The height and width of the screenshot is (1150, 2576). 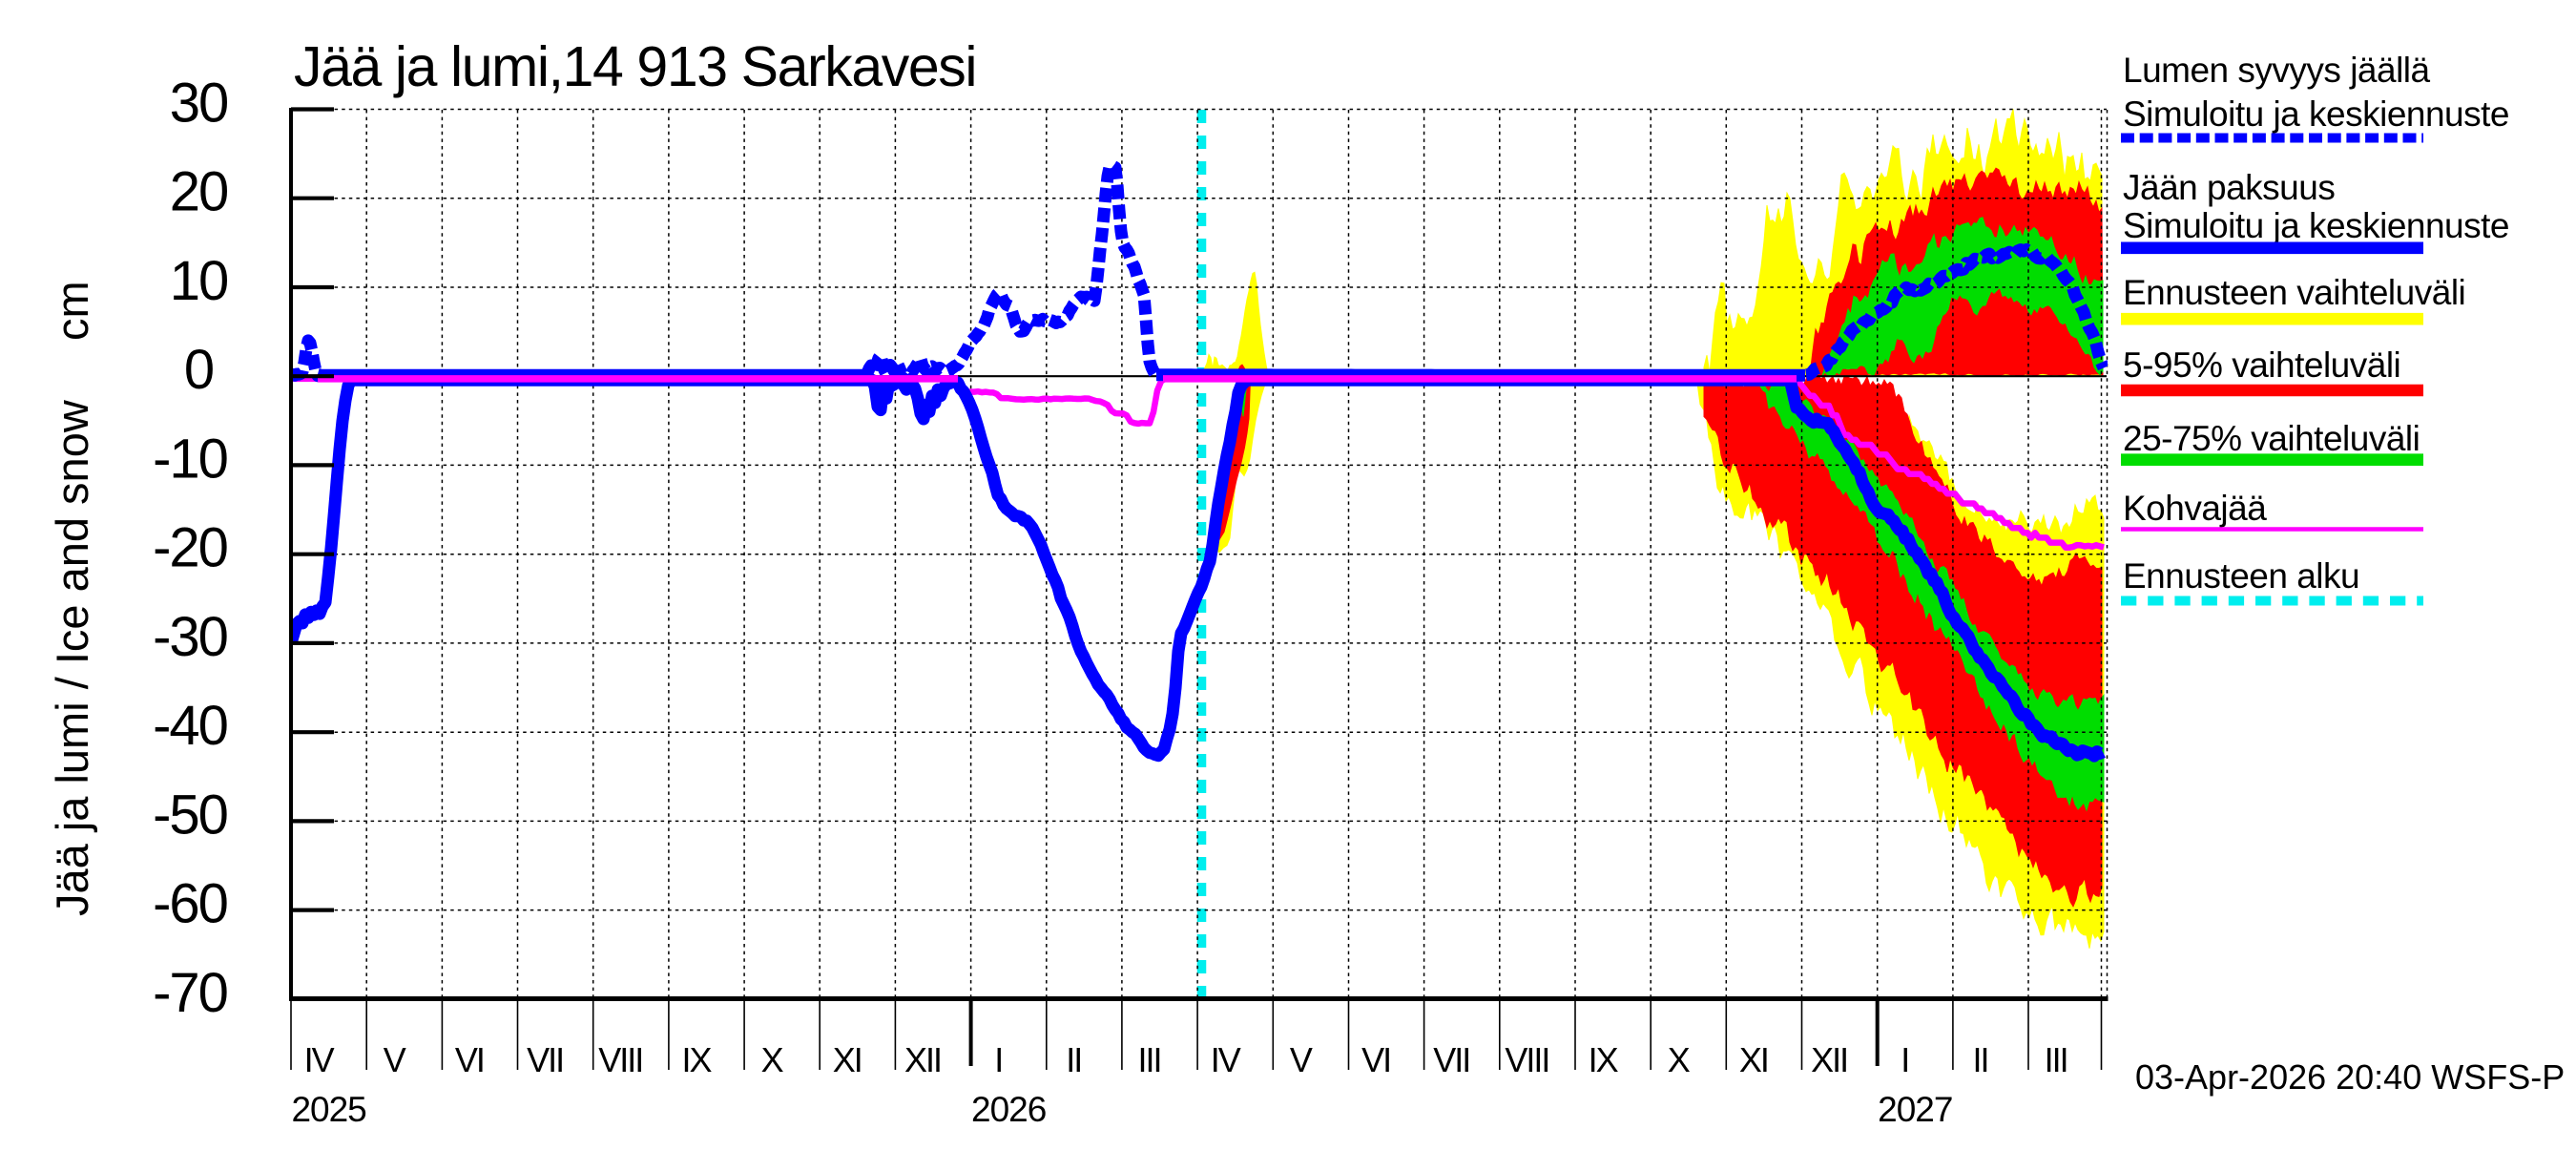 What do you see at coordinates (198, 370) in the screenshot?
I see `svg-text: 0` at bounding box center [198, 370].